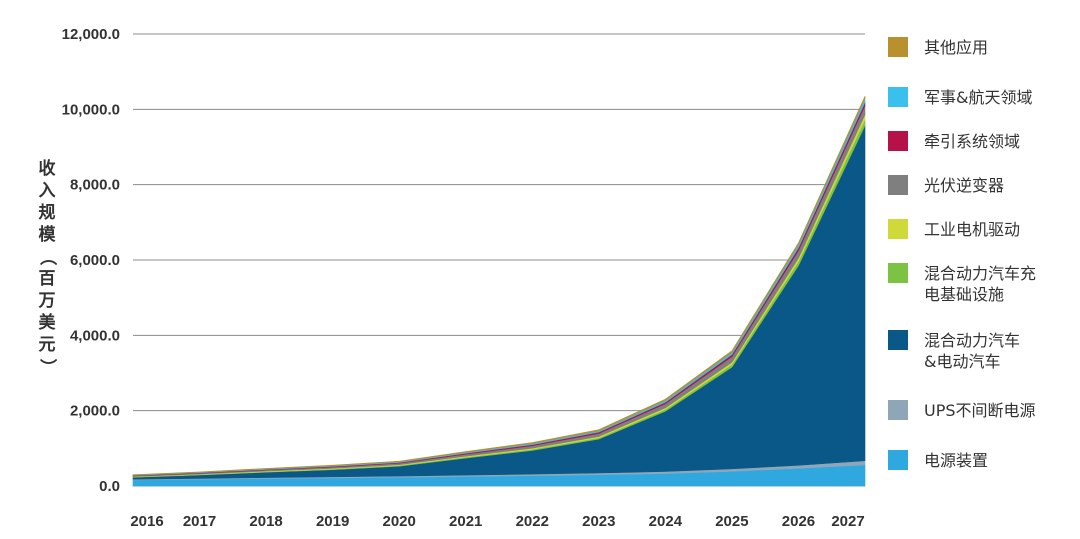  I want to click on y-title-char: 规, so click(47, 213).